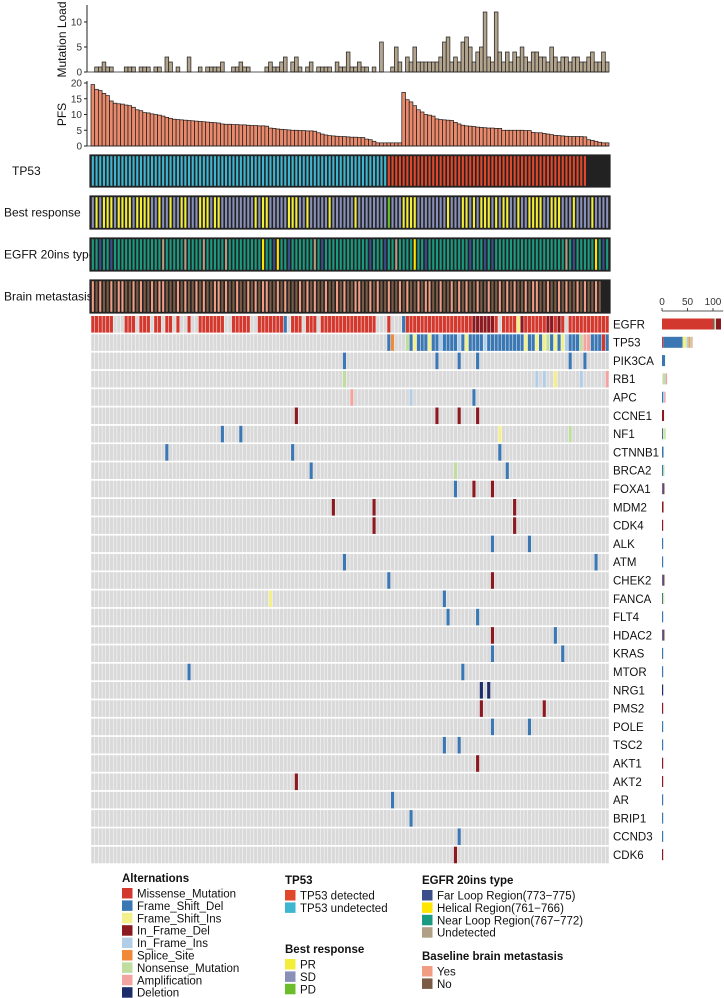  I want to click on mutation-load-bar, so click(533, 62).